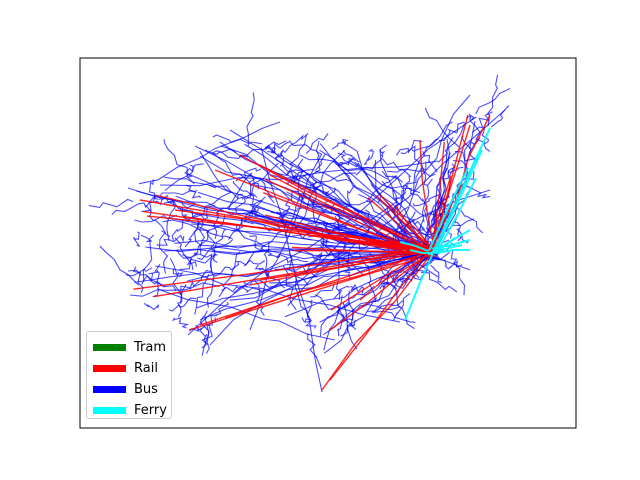 The width and height of the screenshot is (640, 480). I want to click on legend-item-rail: Rail, so click(129, 368).